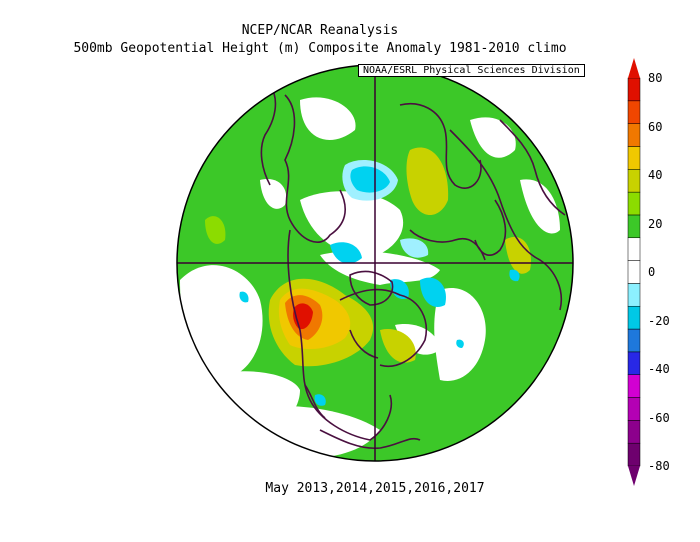  What do you see at coordinates (320, 30) in the screenshot?
I see `map-title: NCEP/NCAR Reanalysis` at bounding box center [320, 30].